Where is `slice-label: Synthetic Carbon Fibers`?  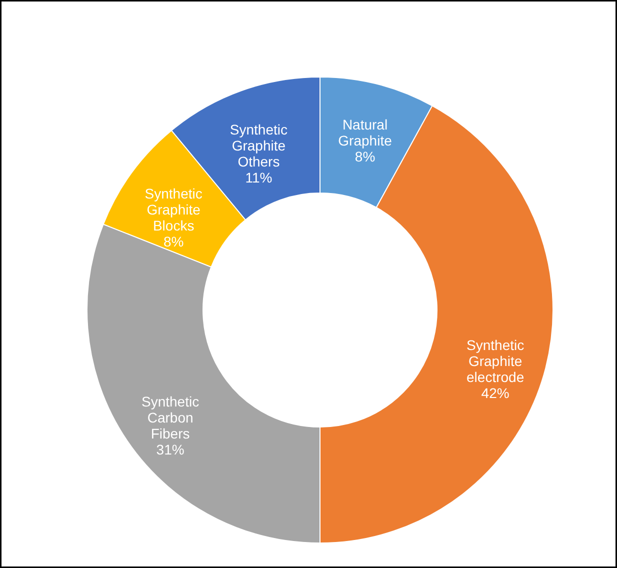 slice-label: Synthetic Carbon Fibers is located at coordinates (171, 418).